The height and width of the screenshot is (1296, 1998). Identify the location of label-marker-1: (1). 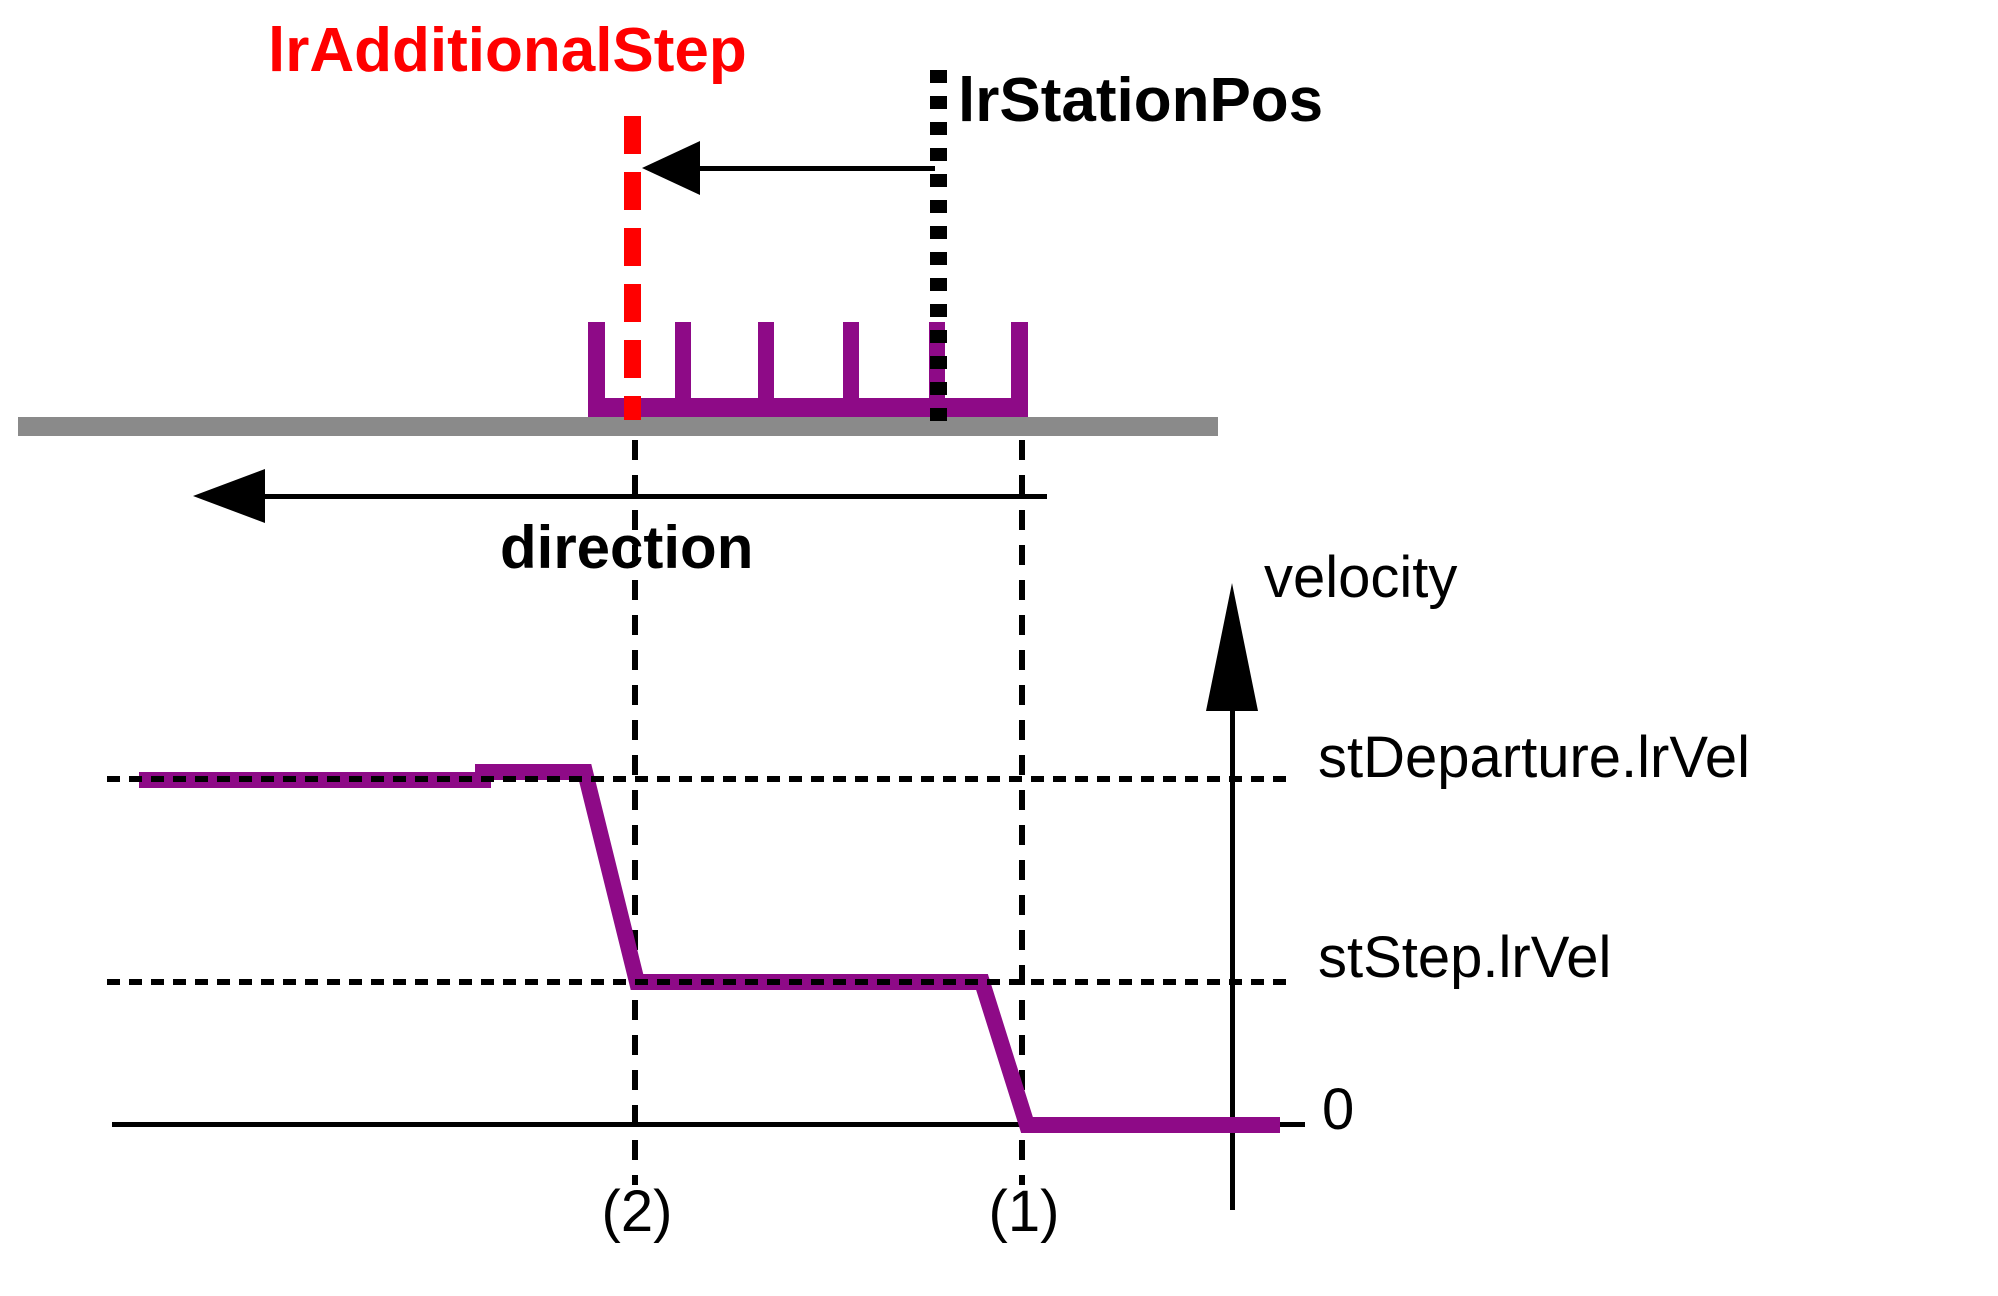
(1024, 1211).